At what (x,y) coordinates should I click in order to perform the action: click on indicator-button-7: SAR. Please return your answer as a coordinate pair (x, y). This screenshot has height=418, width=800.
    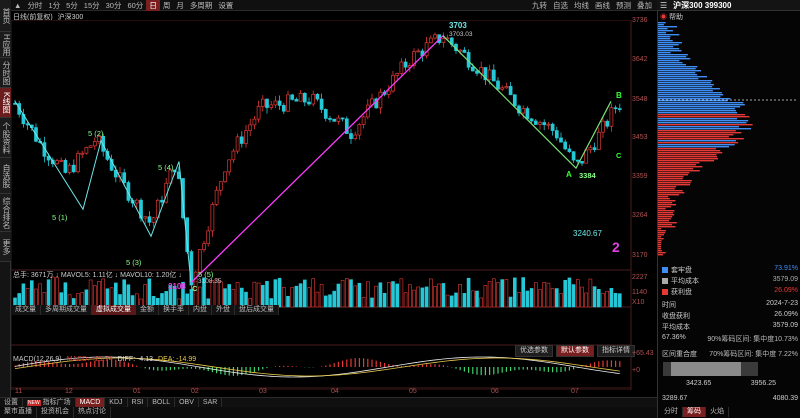
    Looking at the image, I should click on (211, 402).